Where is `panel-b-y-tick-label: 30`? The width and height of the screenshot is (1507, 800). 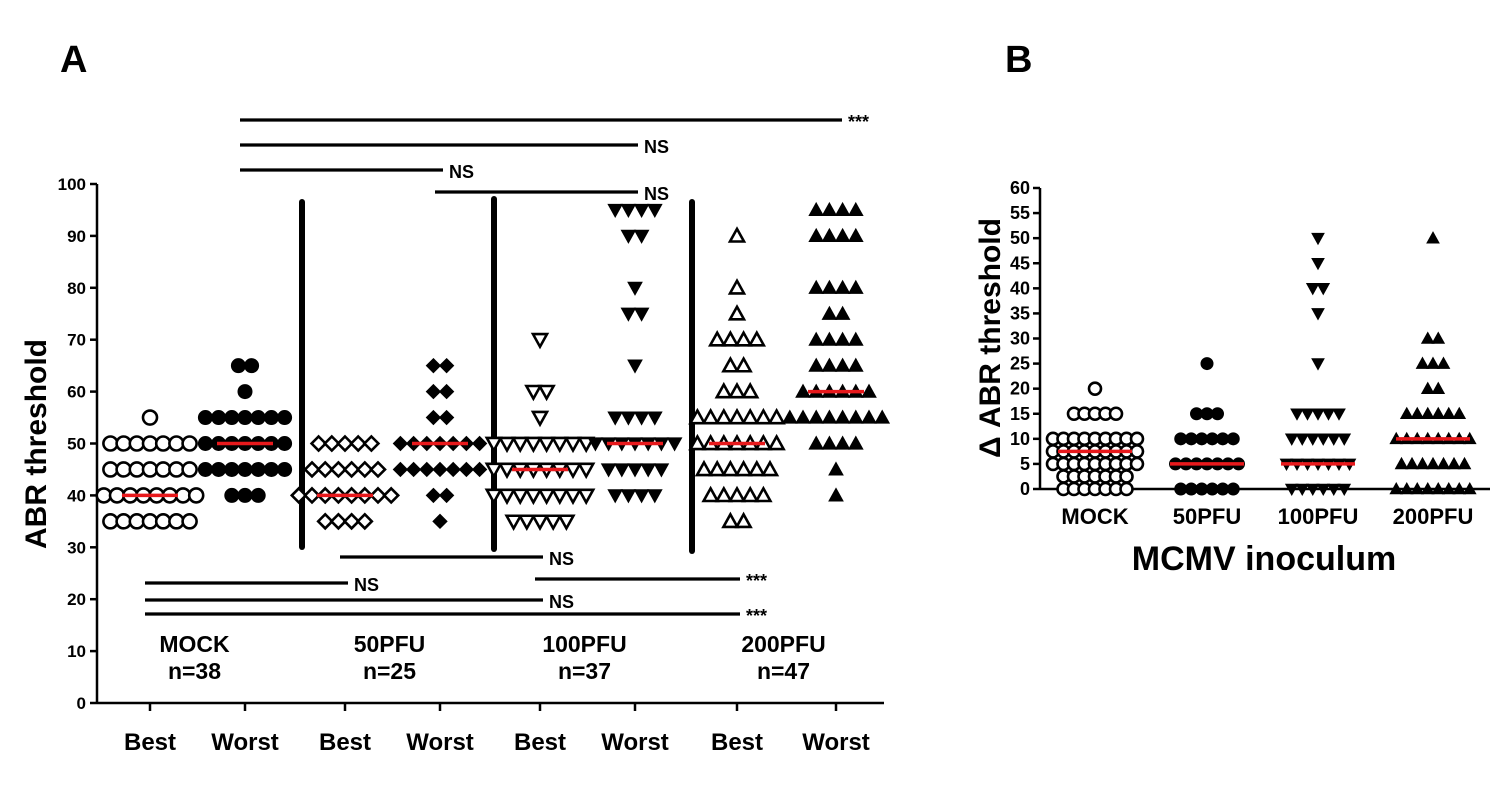 panel-b-y-tick-label: 30 is located at coordinates (1020, 339).